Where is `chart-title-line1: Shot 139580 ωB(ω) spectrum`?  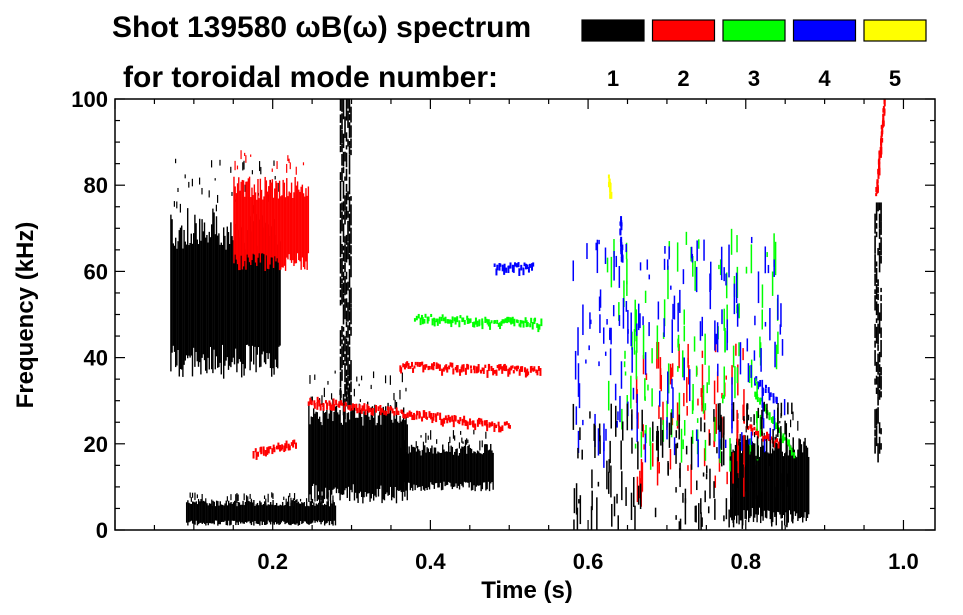 chart-title-line1: Shot 139580 ωB(ω) spectrum is located at coordinates (321, 27).